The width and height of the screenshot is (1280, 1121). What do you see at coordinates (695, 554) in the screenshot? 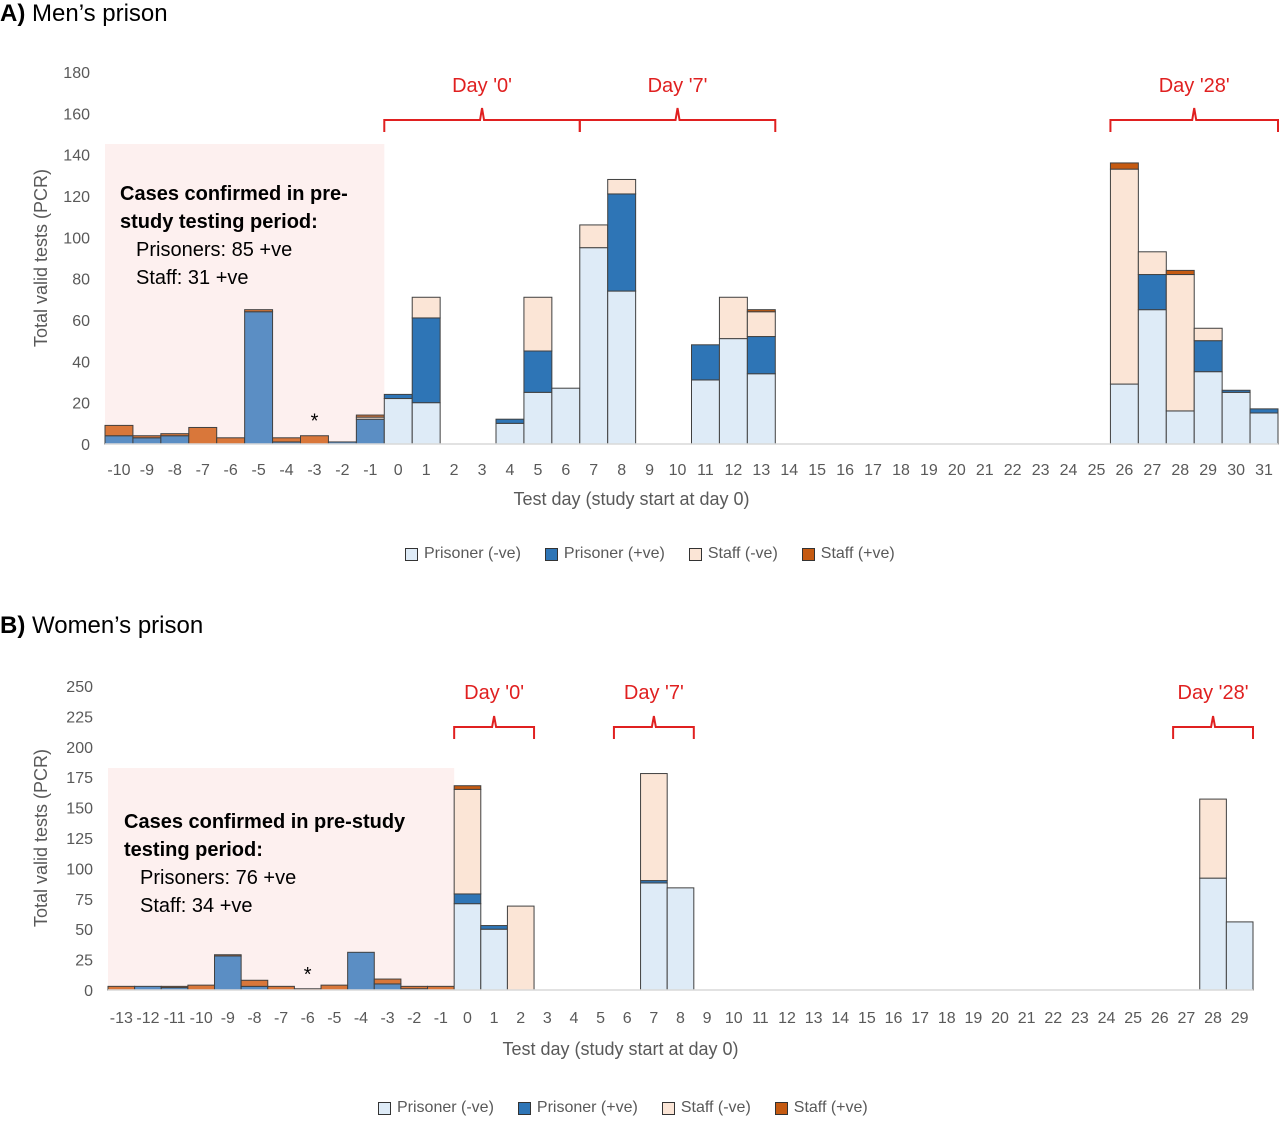
I see `legend-swatch-staff-neg` at bounding box center [695, 554].